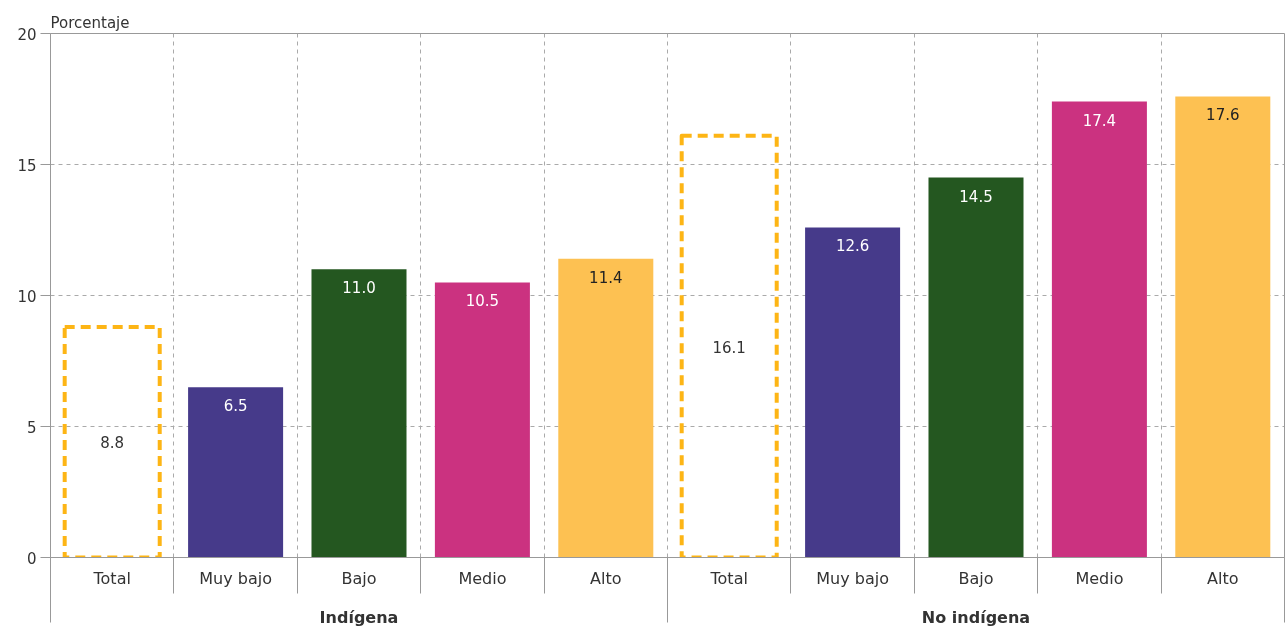  Describe the element at coordinates (1223, 115) in the screenshot. I see `data-label: 17.6` at that location.